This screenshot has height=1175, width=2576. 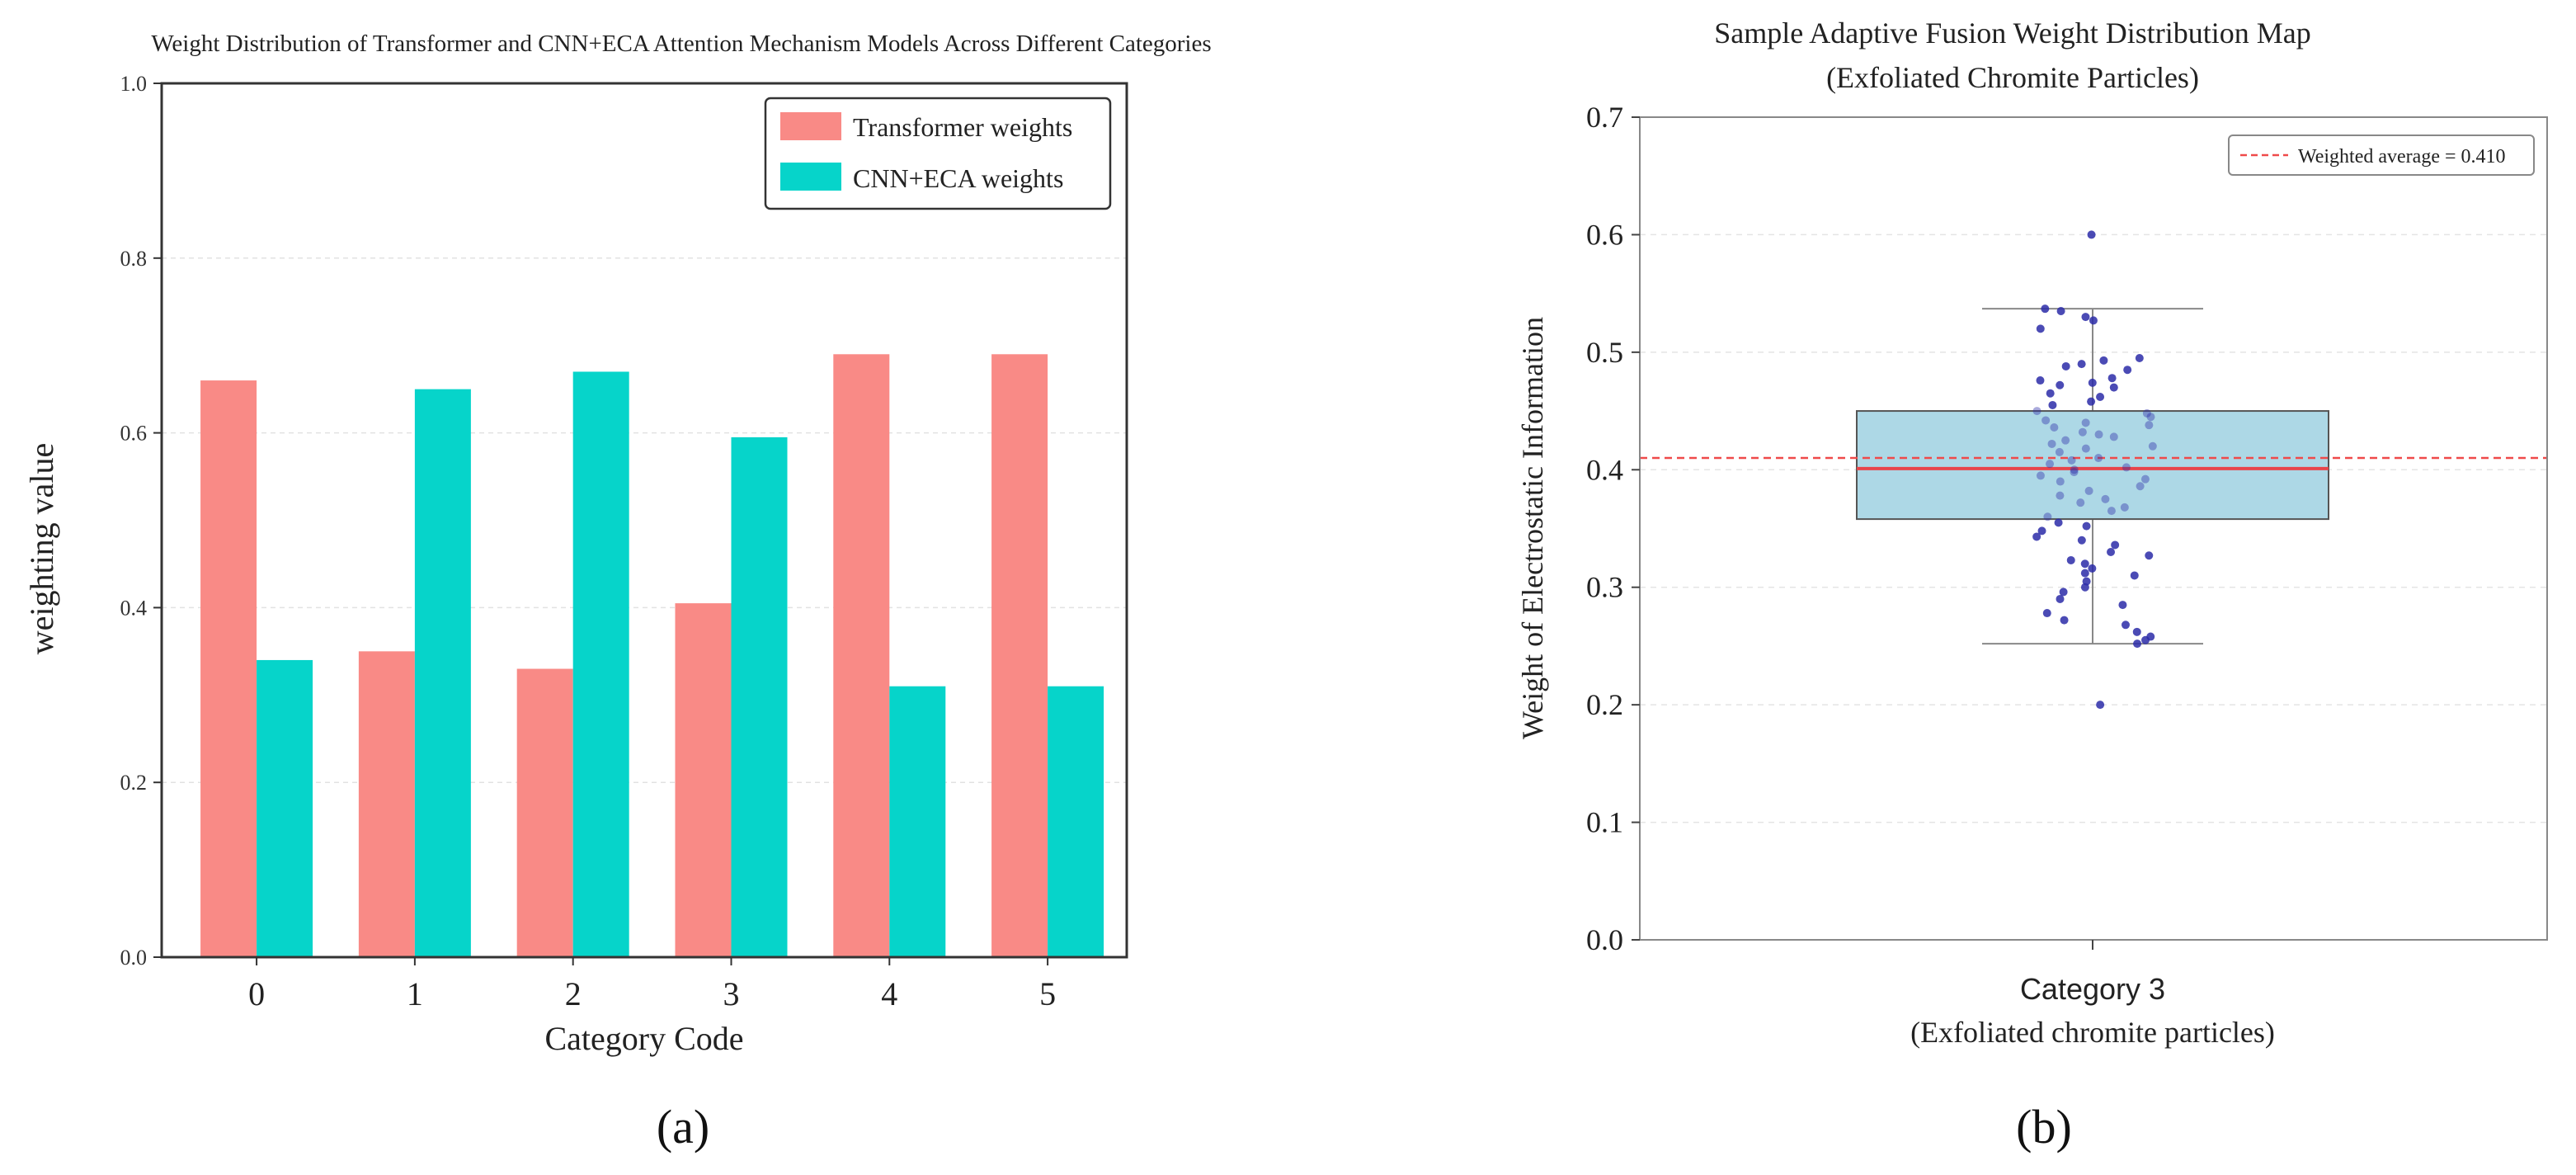 What do you see at coordinates (2012, 77) in the screenshot?
I see `chart-b-subtitle: (Exfoliated Chromite Particles)` at bounding box center [2012, 77].